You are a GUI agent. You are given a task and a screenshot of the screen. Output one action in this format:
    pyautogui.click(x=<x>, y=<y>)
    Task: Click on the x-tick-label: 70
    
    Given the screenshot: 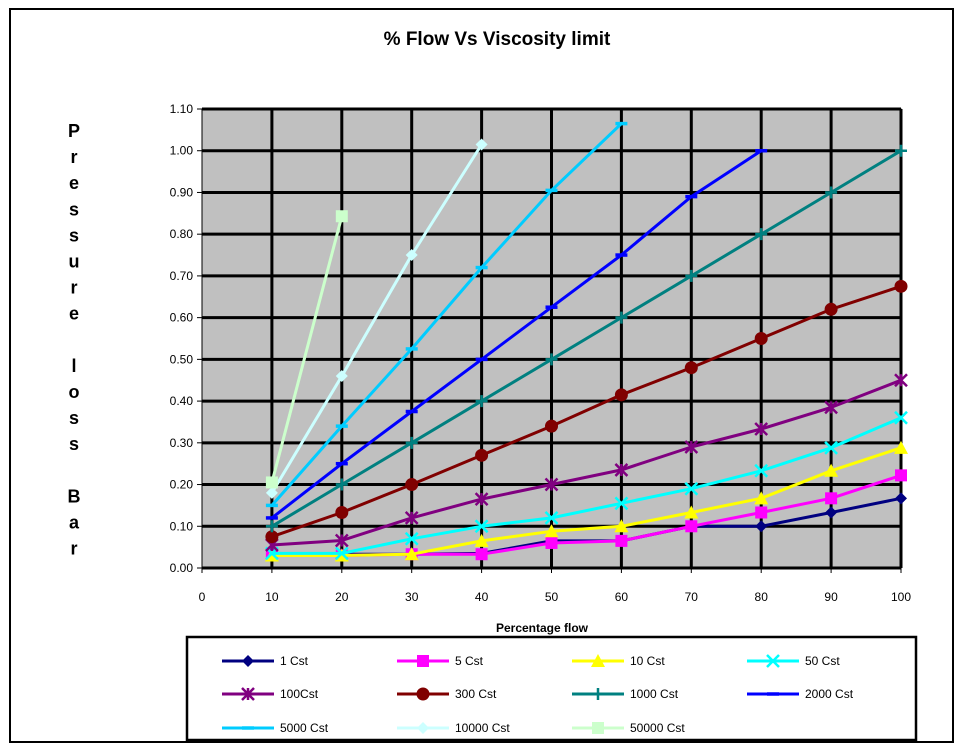 What is the action you would take?
    pyautogui.click(x=692, y=597)
    